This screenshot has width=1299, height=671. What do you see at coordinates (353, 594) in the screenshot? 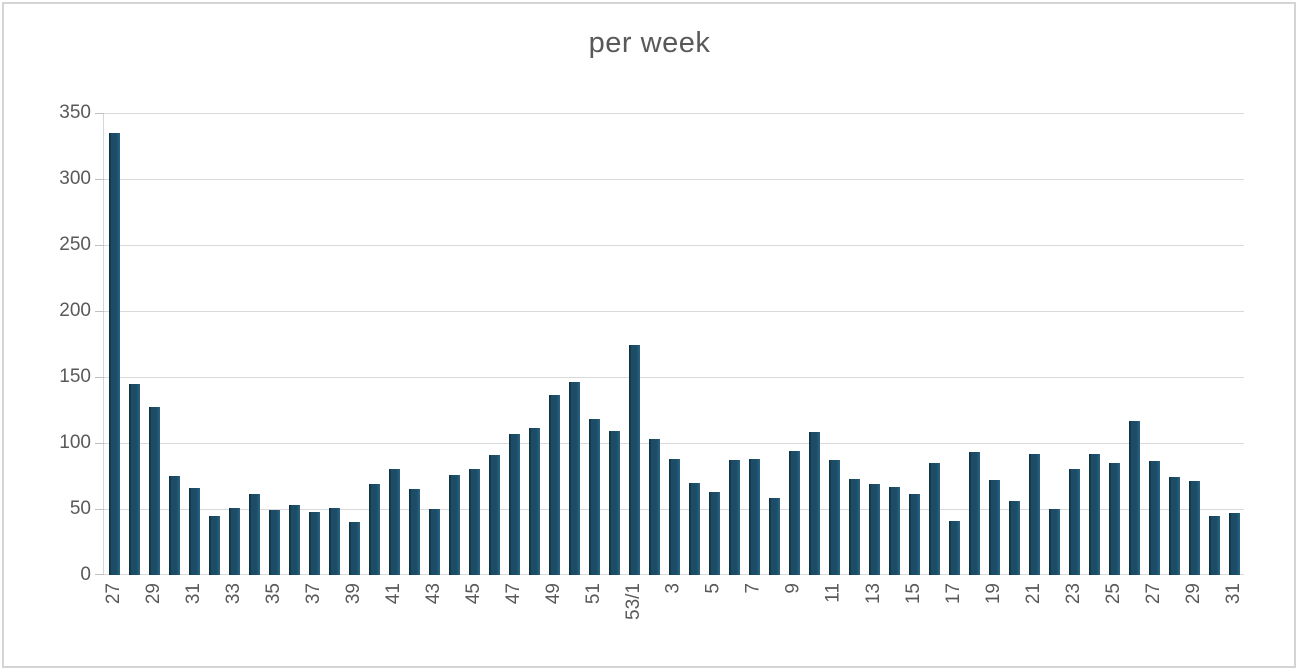
I see `x-tick-label: 39` at bounding box center [353, 594].